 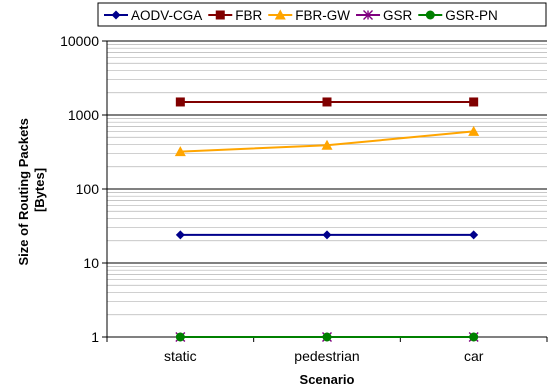 What do you see at coordinates (95, 337) in the screenshot?
I see `y-tick-label: 1` at bounding box center [95, 337].